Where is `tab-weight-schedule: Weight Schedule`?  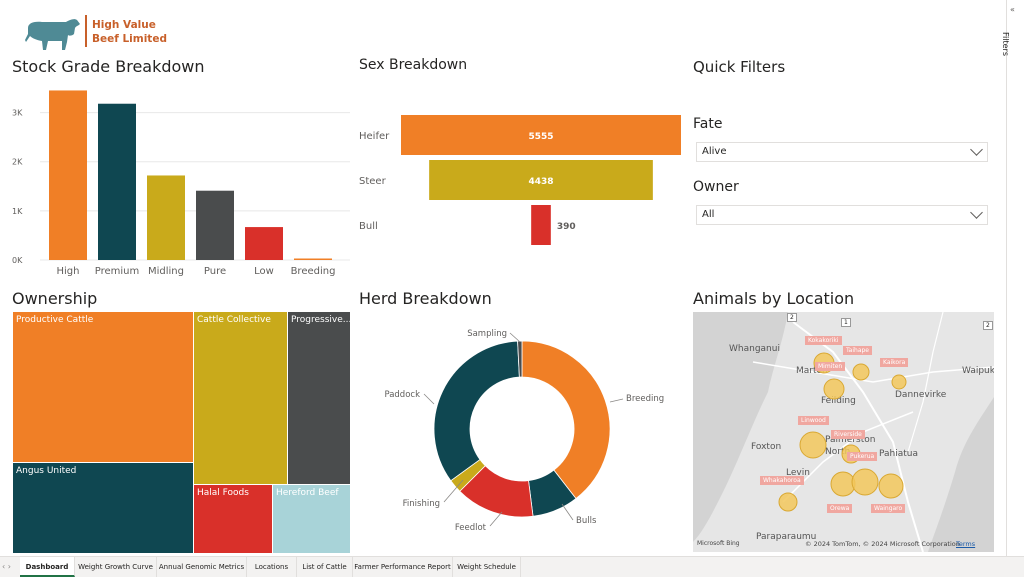 tab-weight-schedule: Weight Schedule is located at coordinates (487, 567).